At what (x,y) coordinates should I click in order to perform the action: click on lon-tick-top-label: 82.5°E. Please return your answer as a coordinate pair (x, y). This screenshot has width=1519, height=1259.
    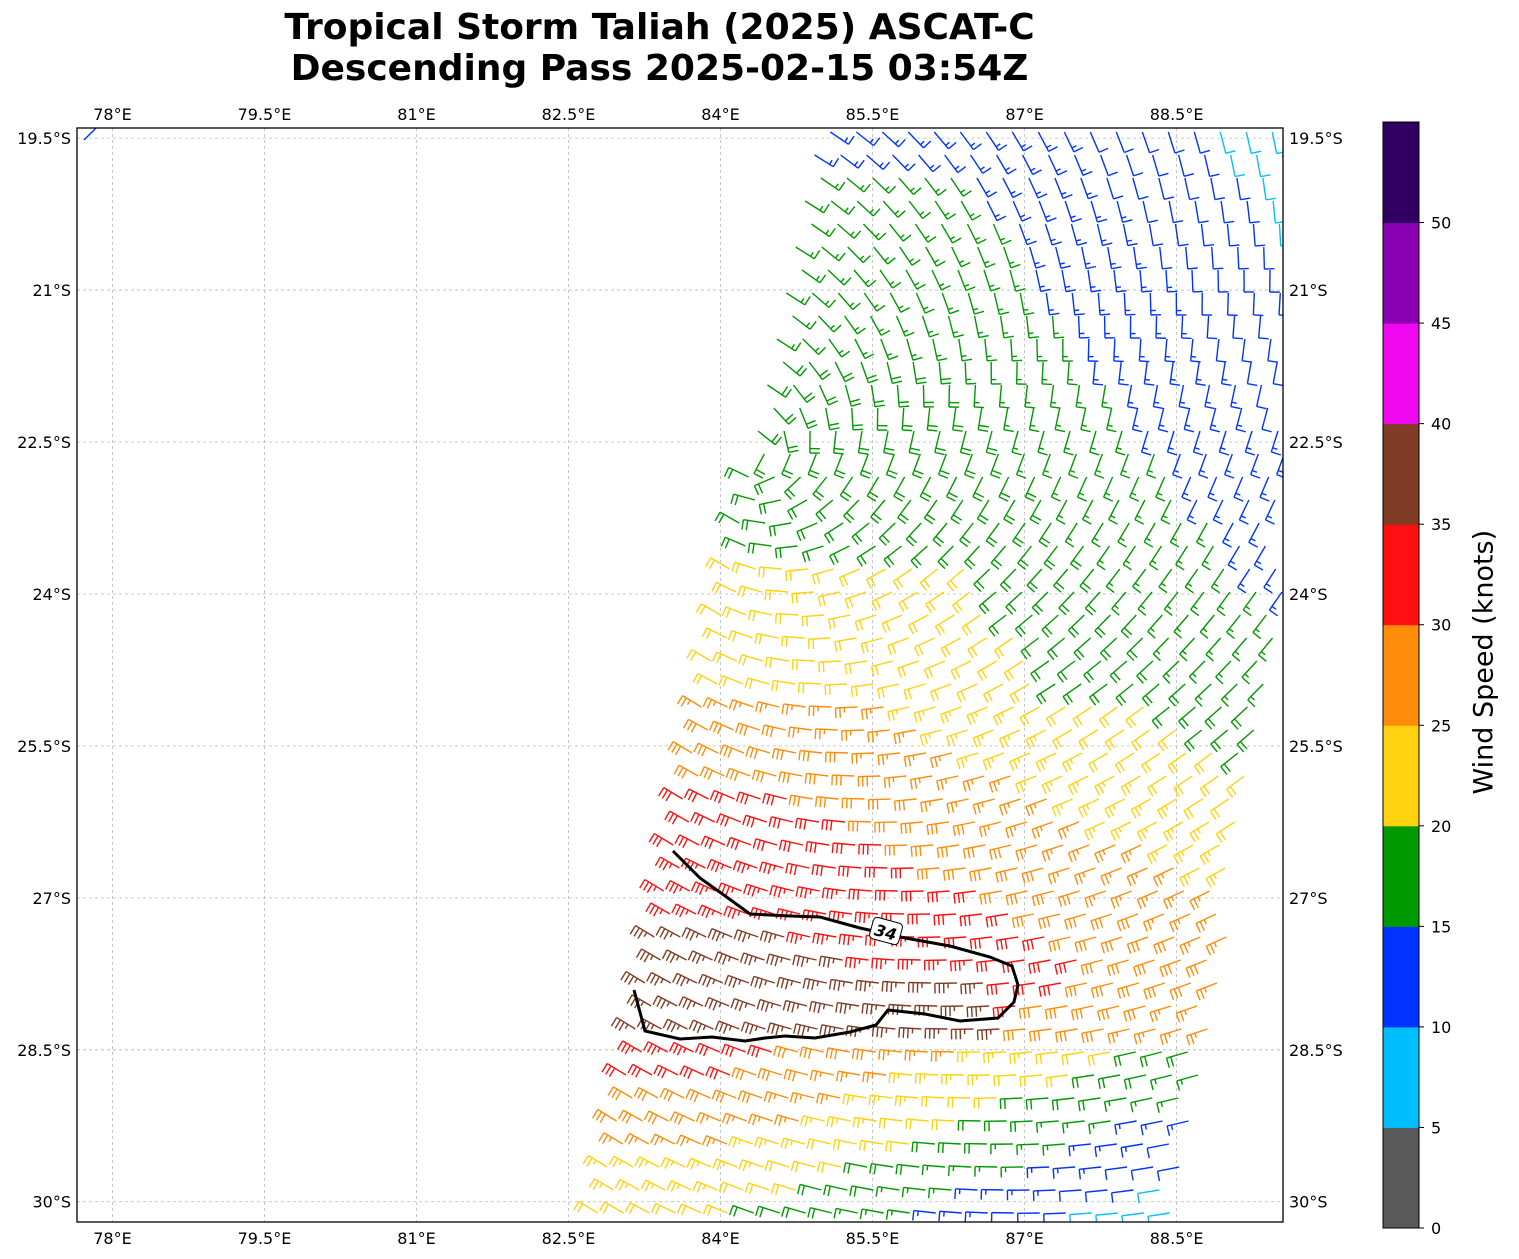
    Looking at the image, I should click on (569, 114).